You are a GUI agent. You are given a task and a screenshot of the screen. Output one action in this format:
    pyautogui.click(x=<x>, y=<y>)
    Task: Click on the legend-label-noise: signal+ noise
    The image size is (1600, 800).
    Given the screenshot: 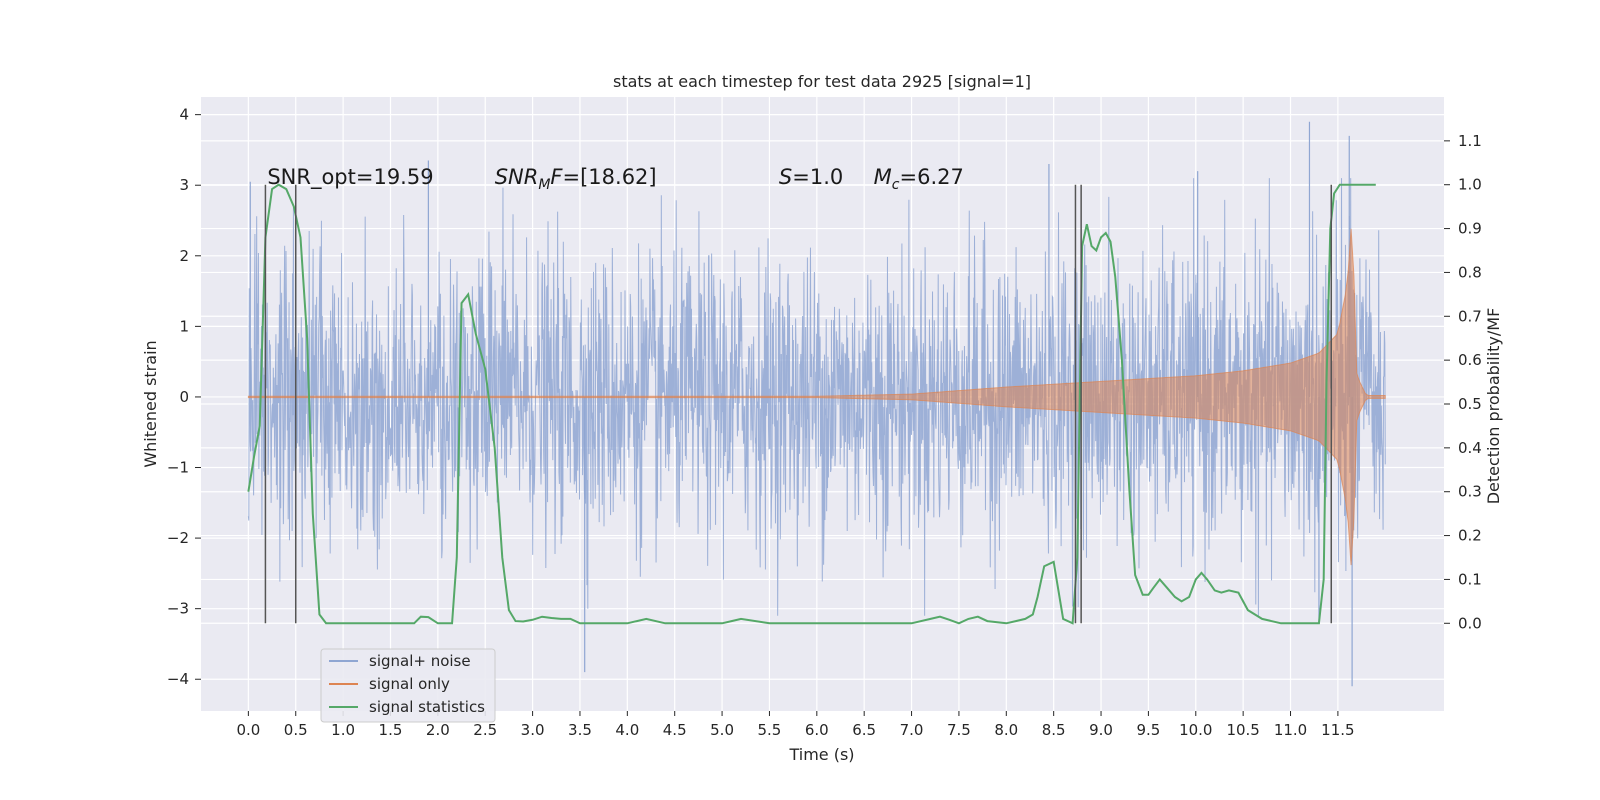 What is the action you would take?
    pyautogui.click(x=420, y=661)
    